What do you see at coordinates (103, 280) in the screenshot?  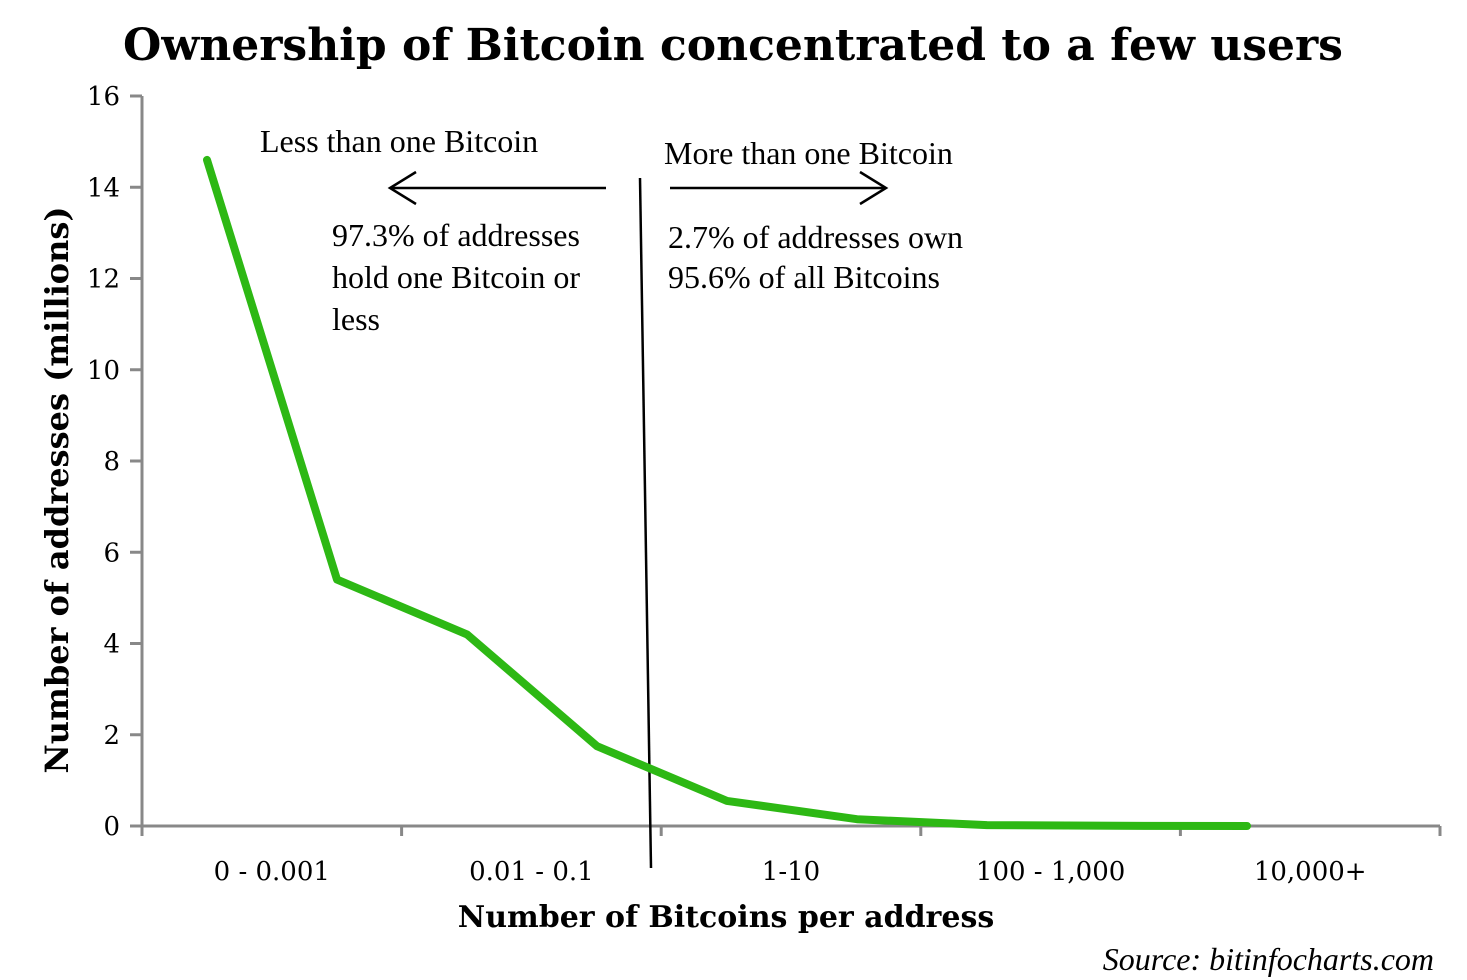 I see `y-tick-label: 12` at bounding box center [103, 280].